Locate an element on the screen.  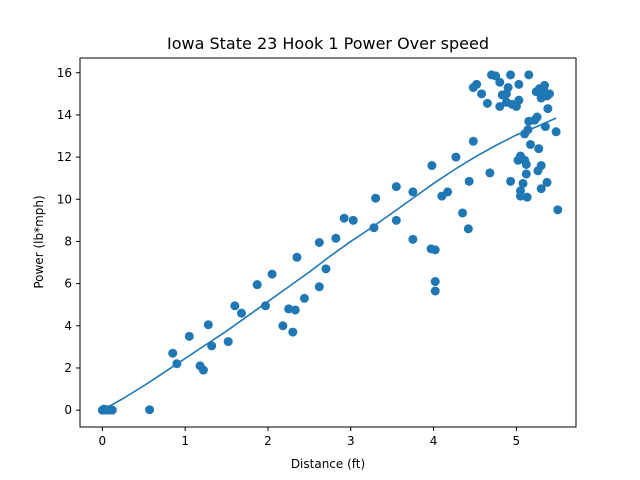
x-tick-label-1: 1 is located at coordinates (185, 441).